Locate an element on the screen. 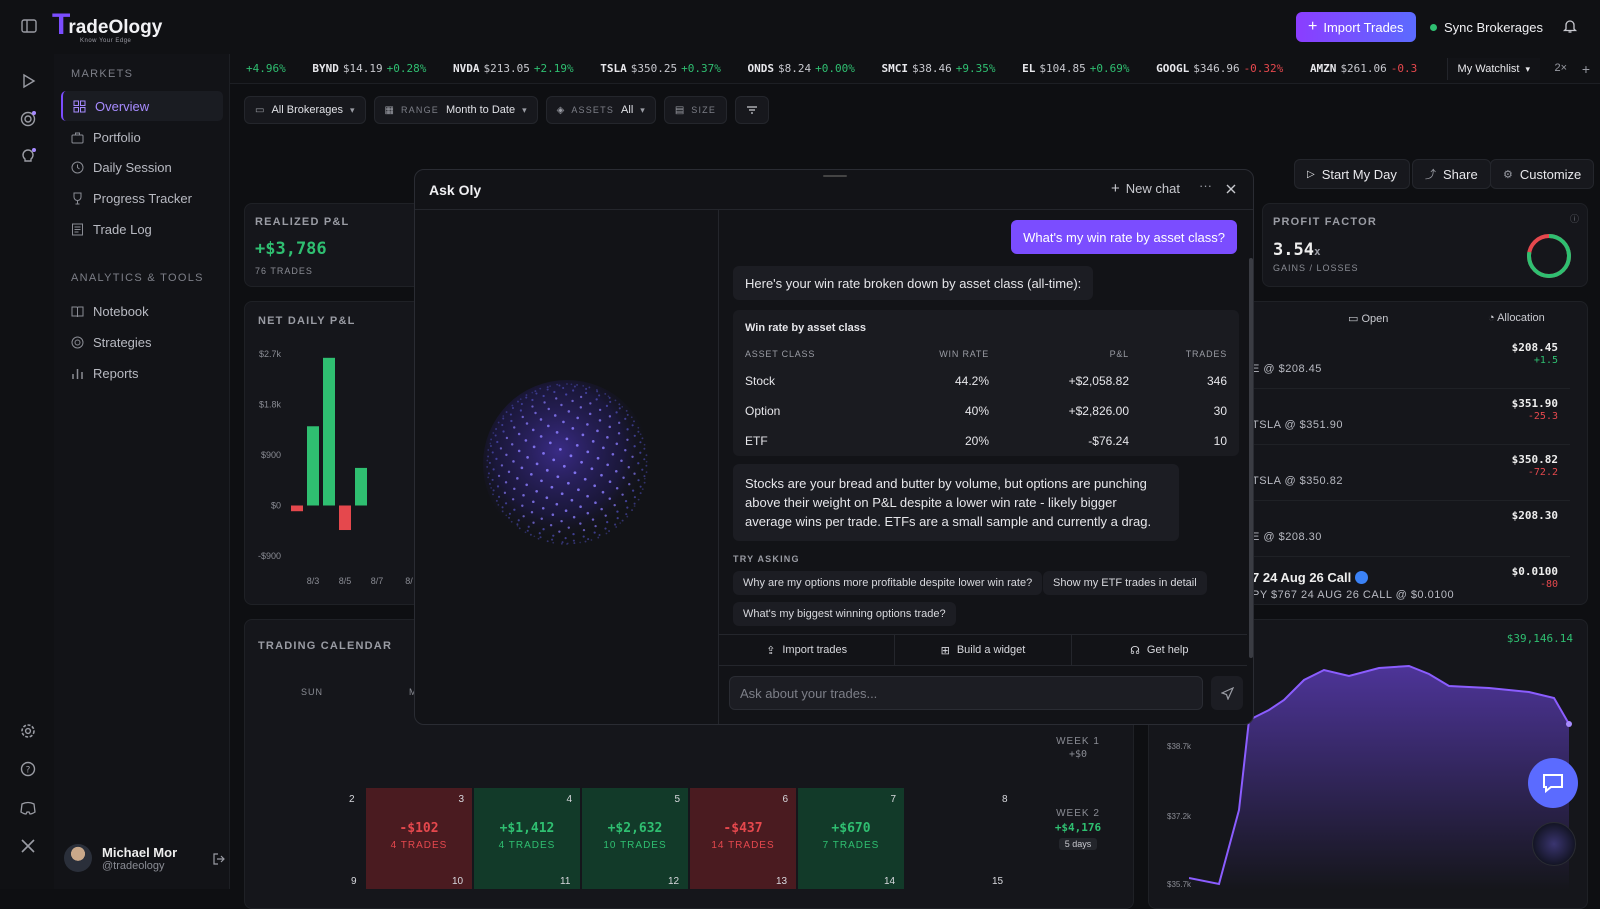 The image size is (1600, 909). calendar-day-cell: 5 +$2,632 10 TRADES is located at coordinates (635, 838).